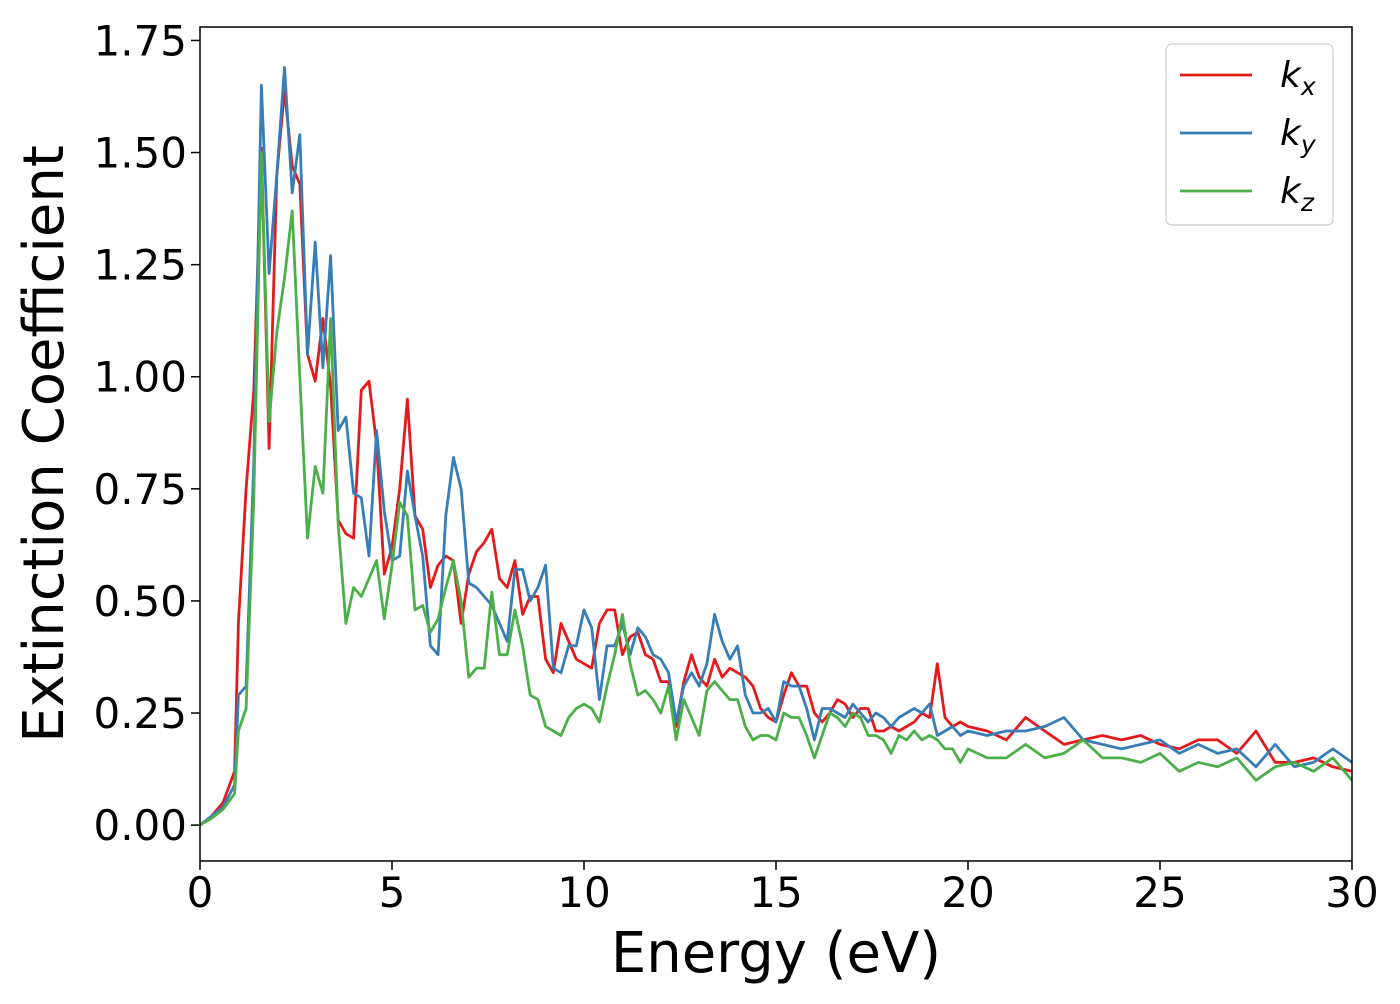 The width and height of the screenshot is (1400, 1004). I want to click on y-axis: 0.00 0.25 0.50 0.75 1.00 1.25 1.50 1.75, so click(146, 433).